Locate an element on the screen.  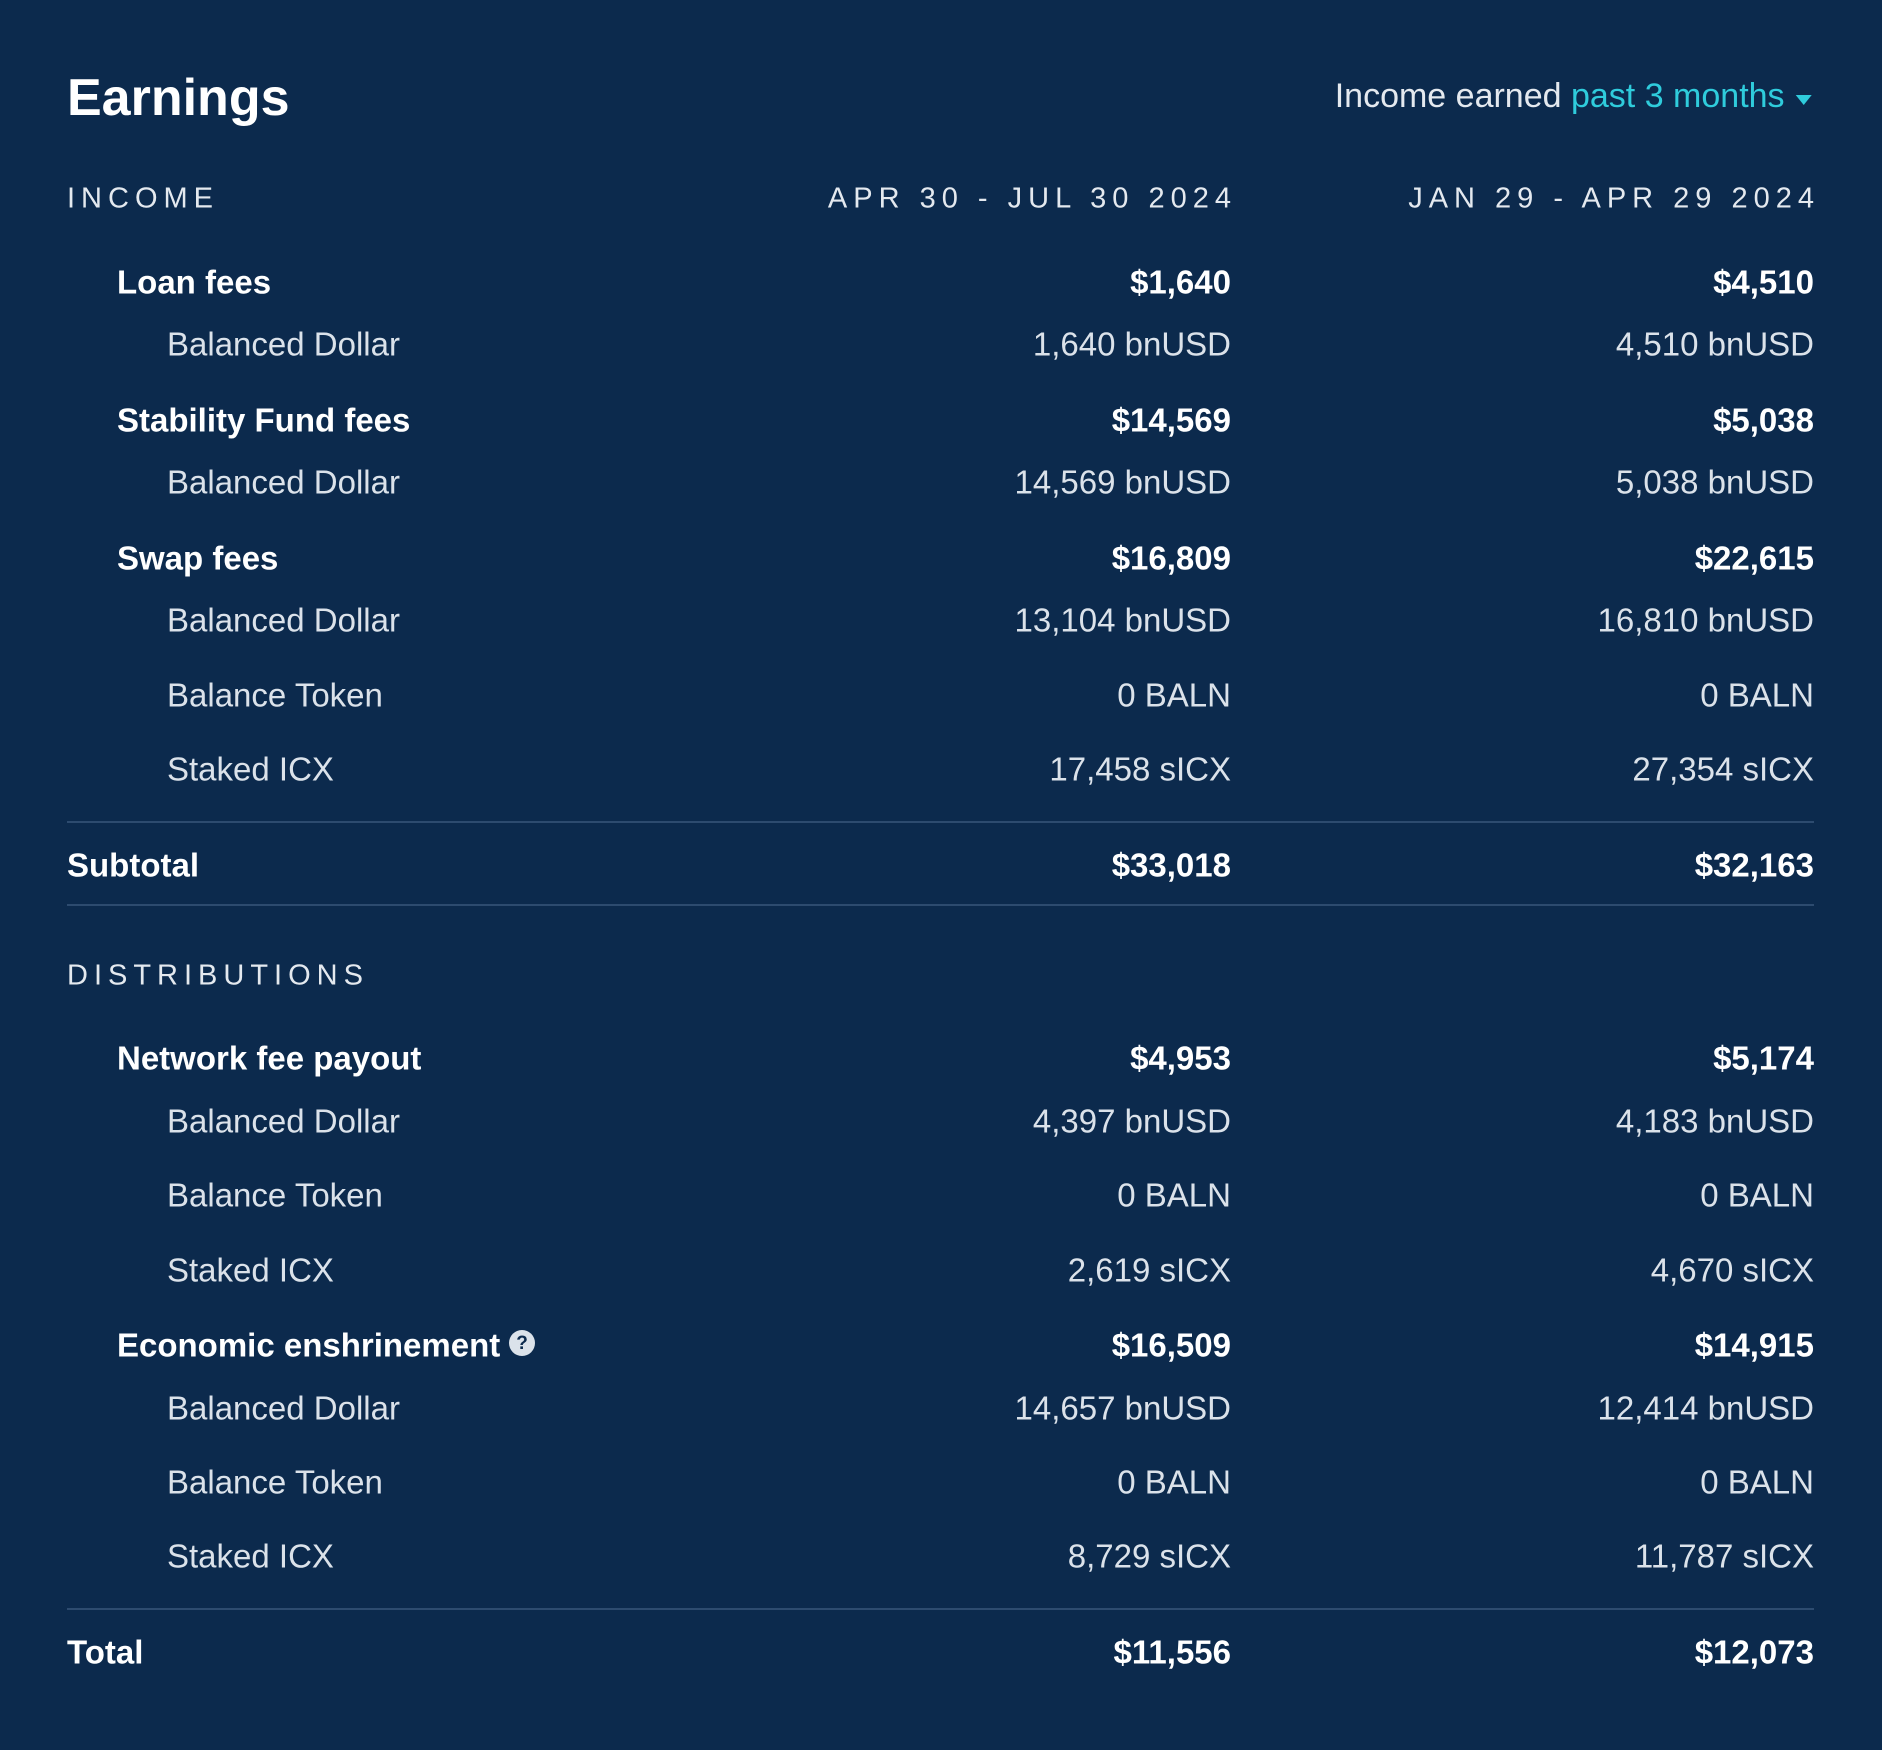
item-value: 27,354 sICX is located at coordinates (1723, 769).